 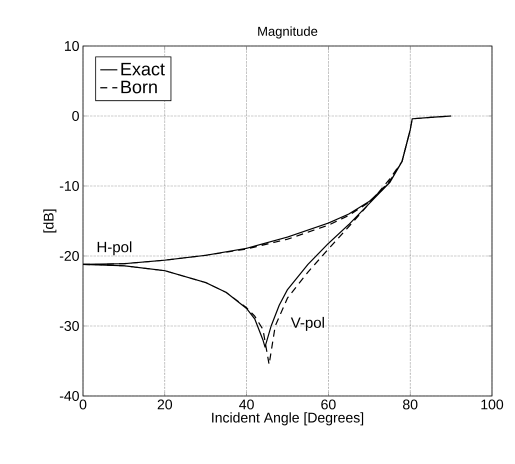 I want to click on x-tick-label: 20, so click(x=165, y=405).